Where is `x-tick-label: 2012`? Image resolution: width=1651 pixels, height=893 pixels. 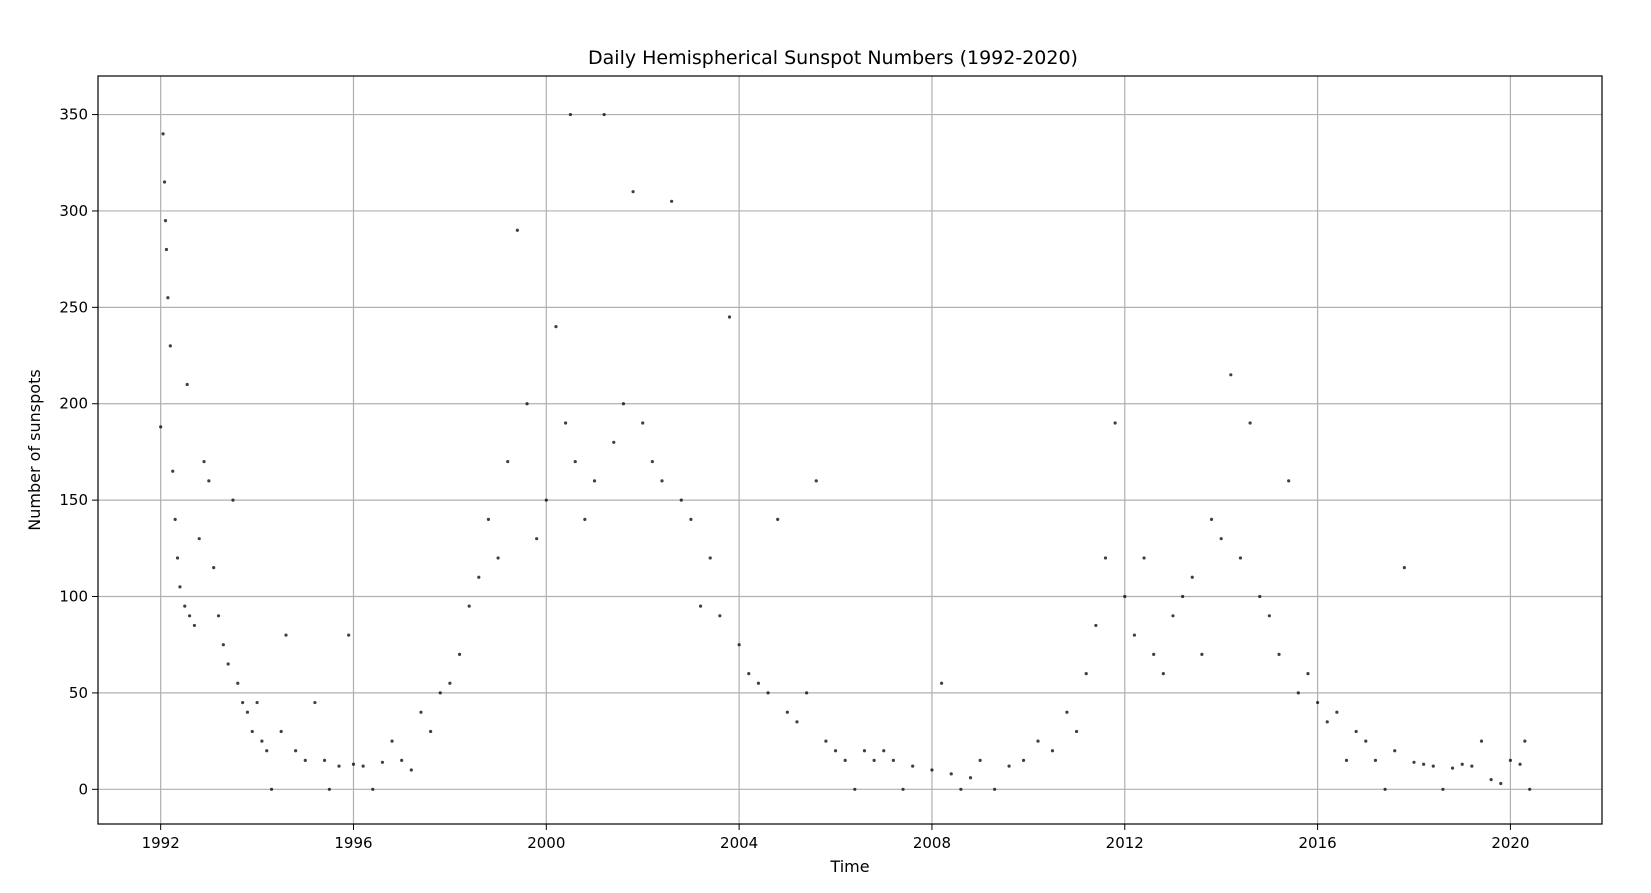
x-tick-label: 2012 is located at coordinates (1125, 843).